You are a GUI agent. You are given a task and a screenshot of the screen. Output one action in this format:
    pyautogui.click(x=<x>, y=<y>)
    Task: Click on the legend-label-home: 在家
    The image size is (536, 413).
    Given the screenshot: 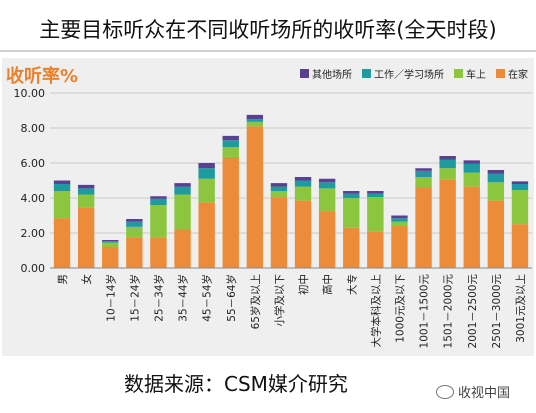 What is the action you would take?
    pyautogui.click(x=518, y=75)
    